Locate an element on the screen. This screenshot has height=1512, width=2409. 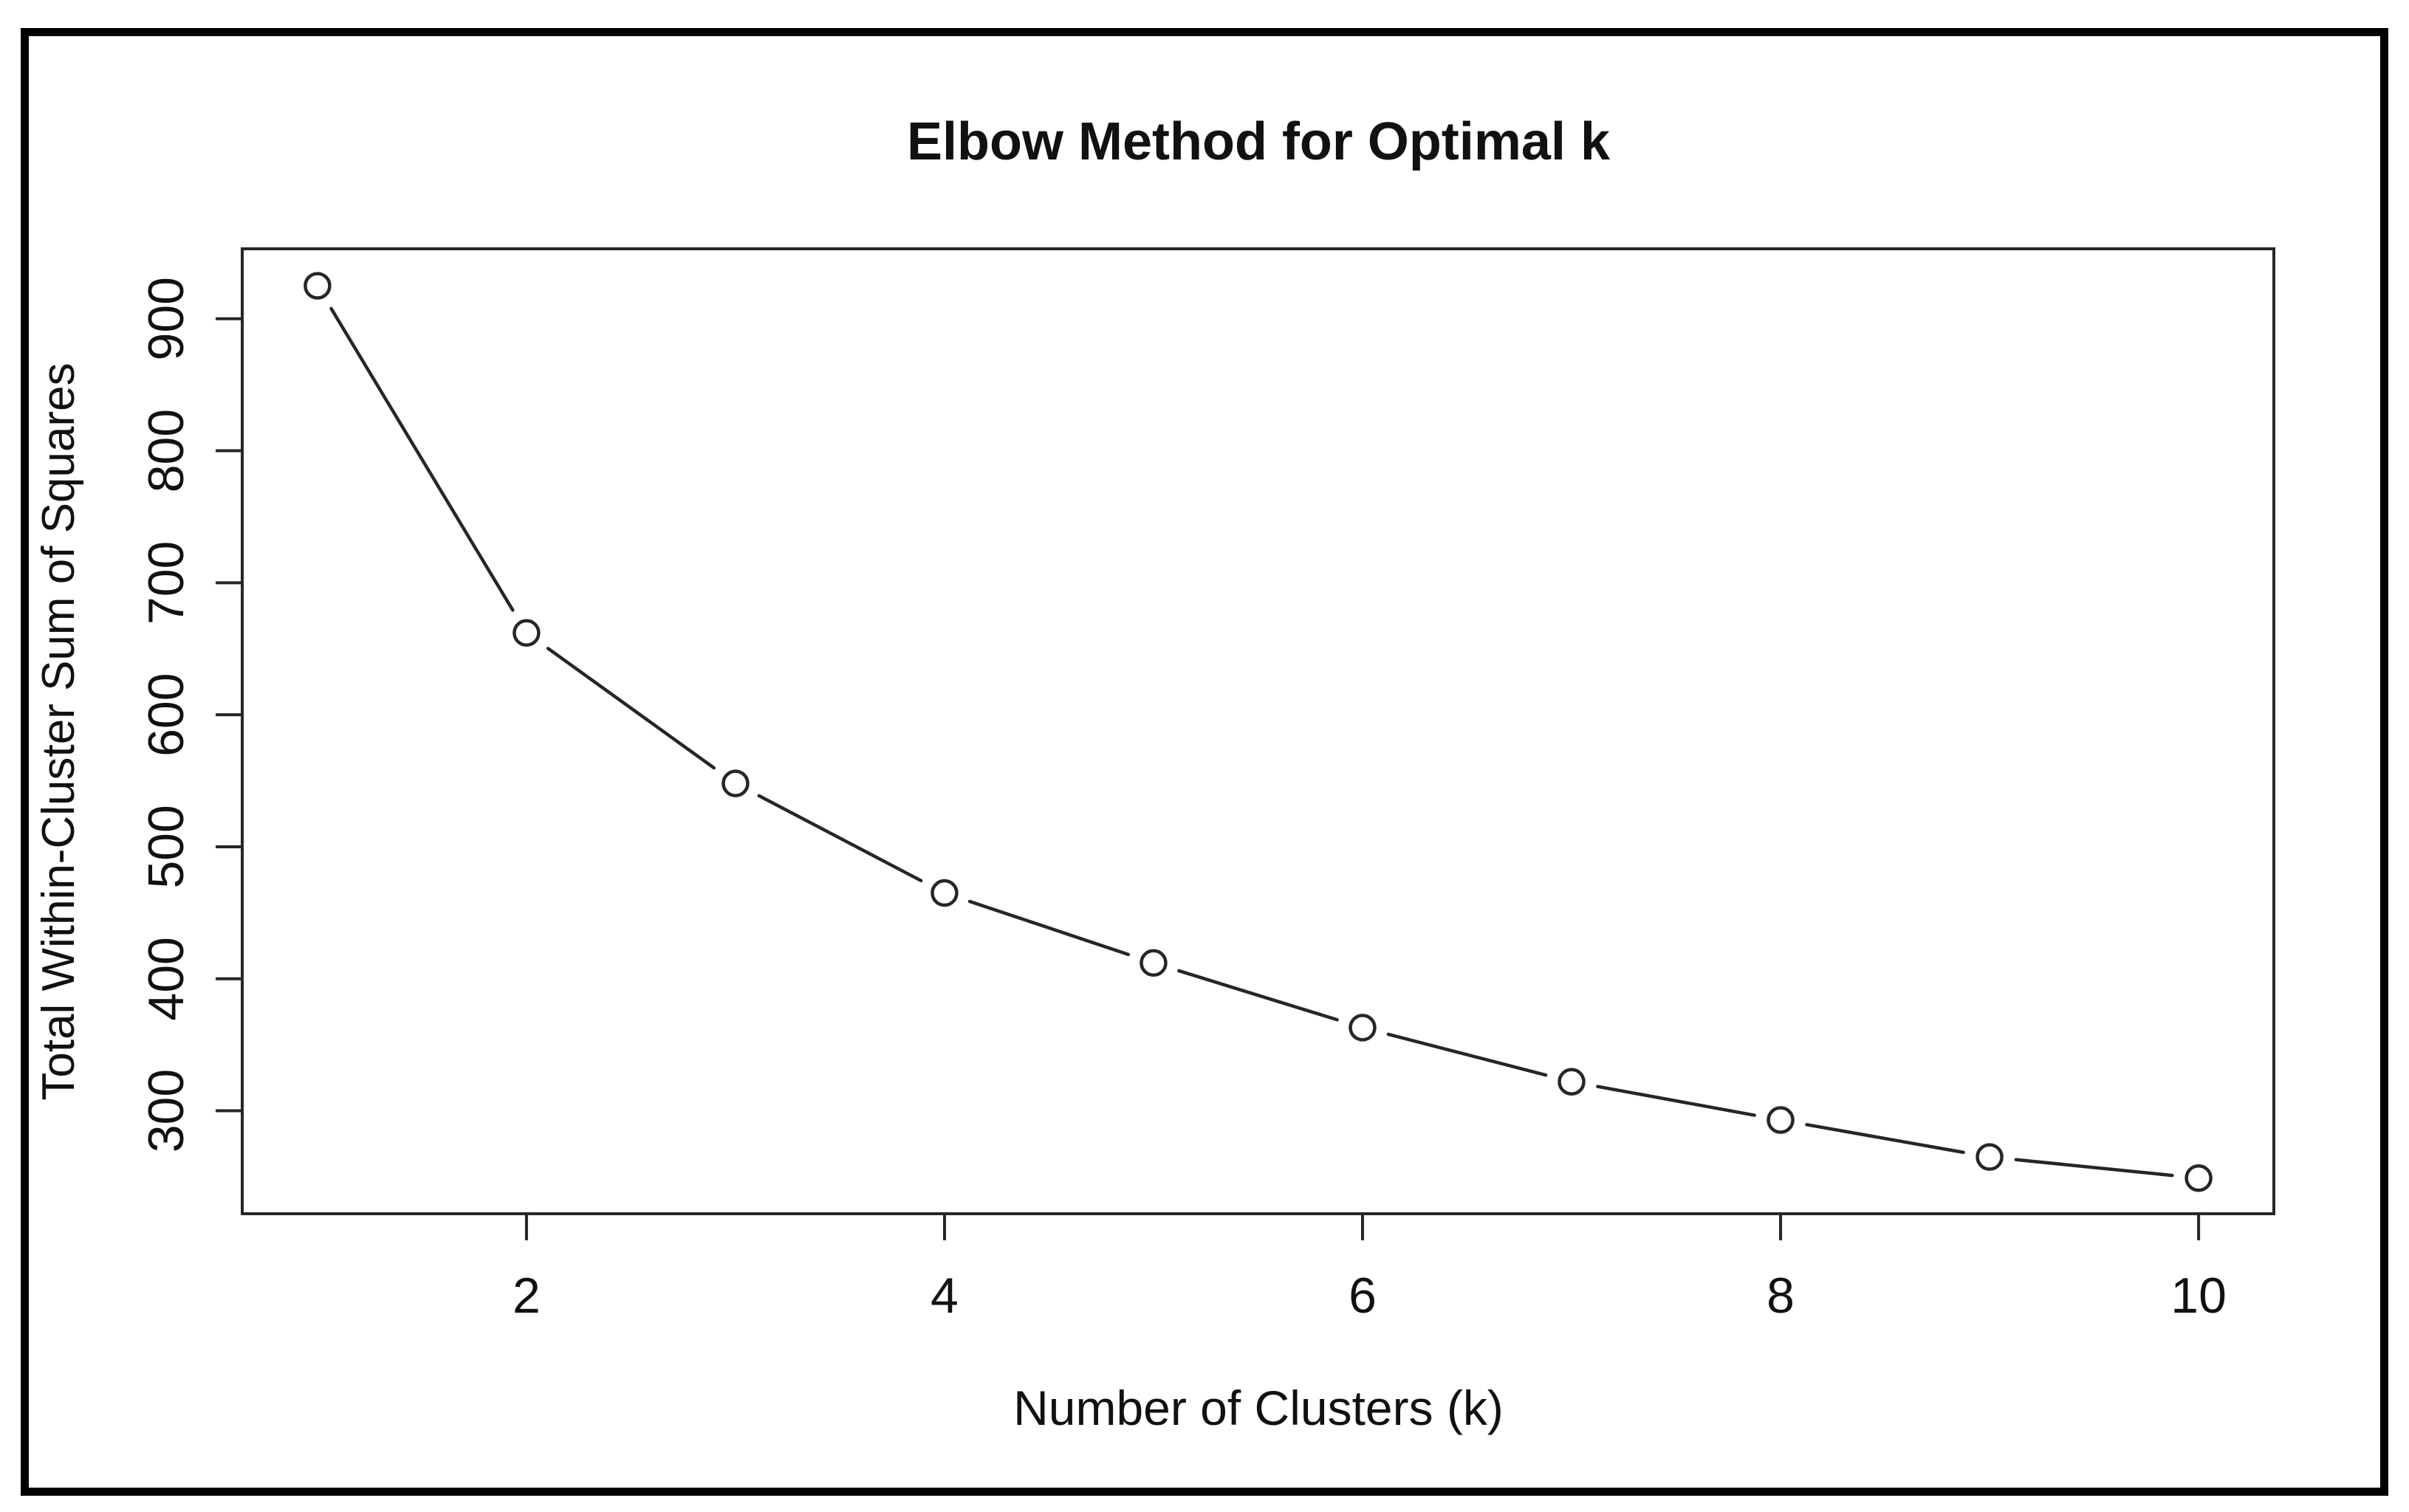
x-tick-label: 10 is located at coordinates (2198, 1296).